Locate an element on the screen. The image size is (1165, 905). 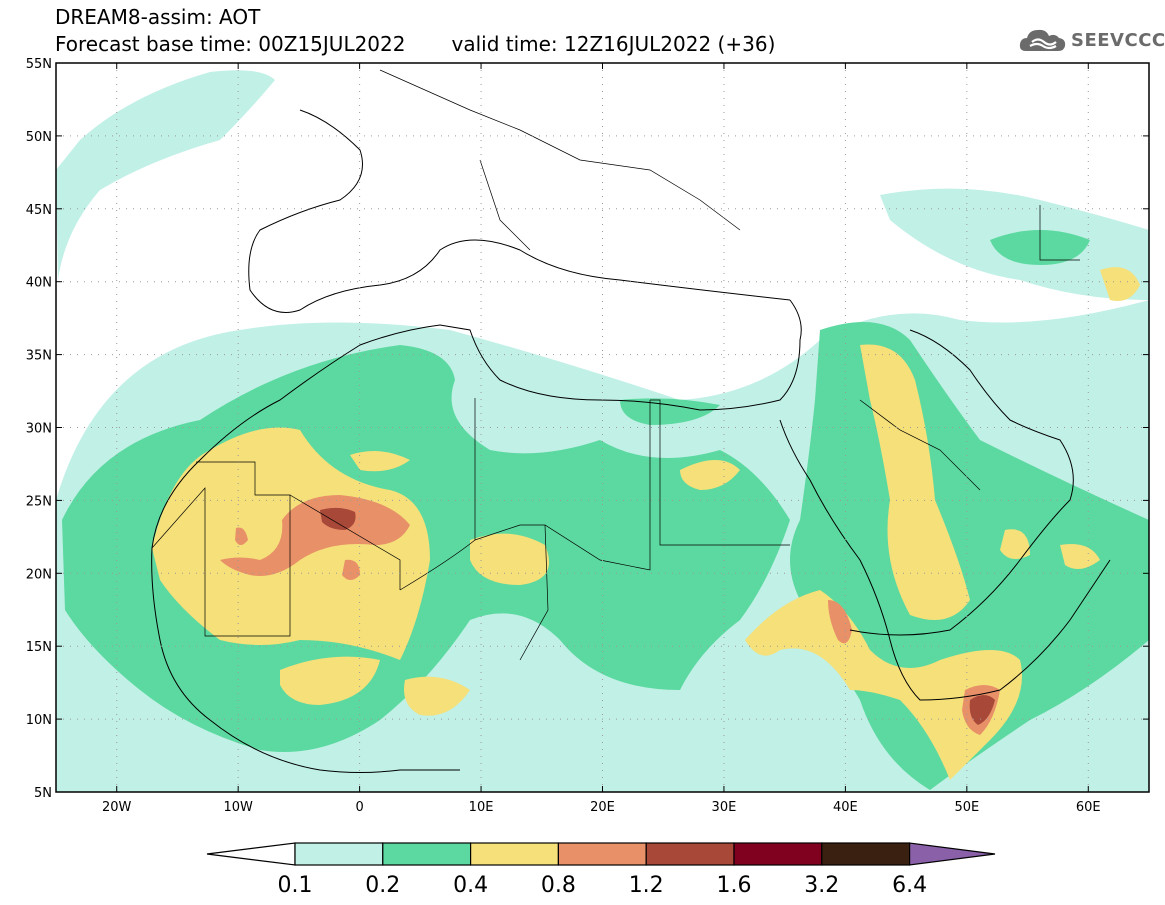
lat-tick-label: 55N is located at coordinates (39, 64).